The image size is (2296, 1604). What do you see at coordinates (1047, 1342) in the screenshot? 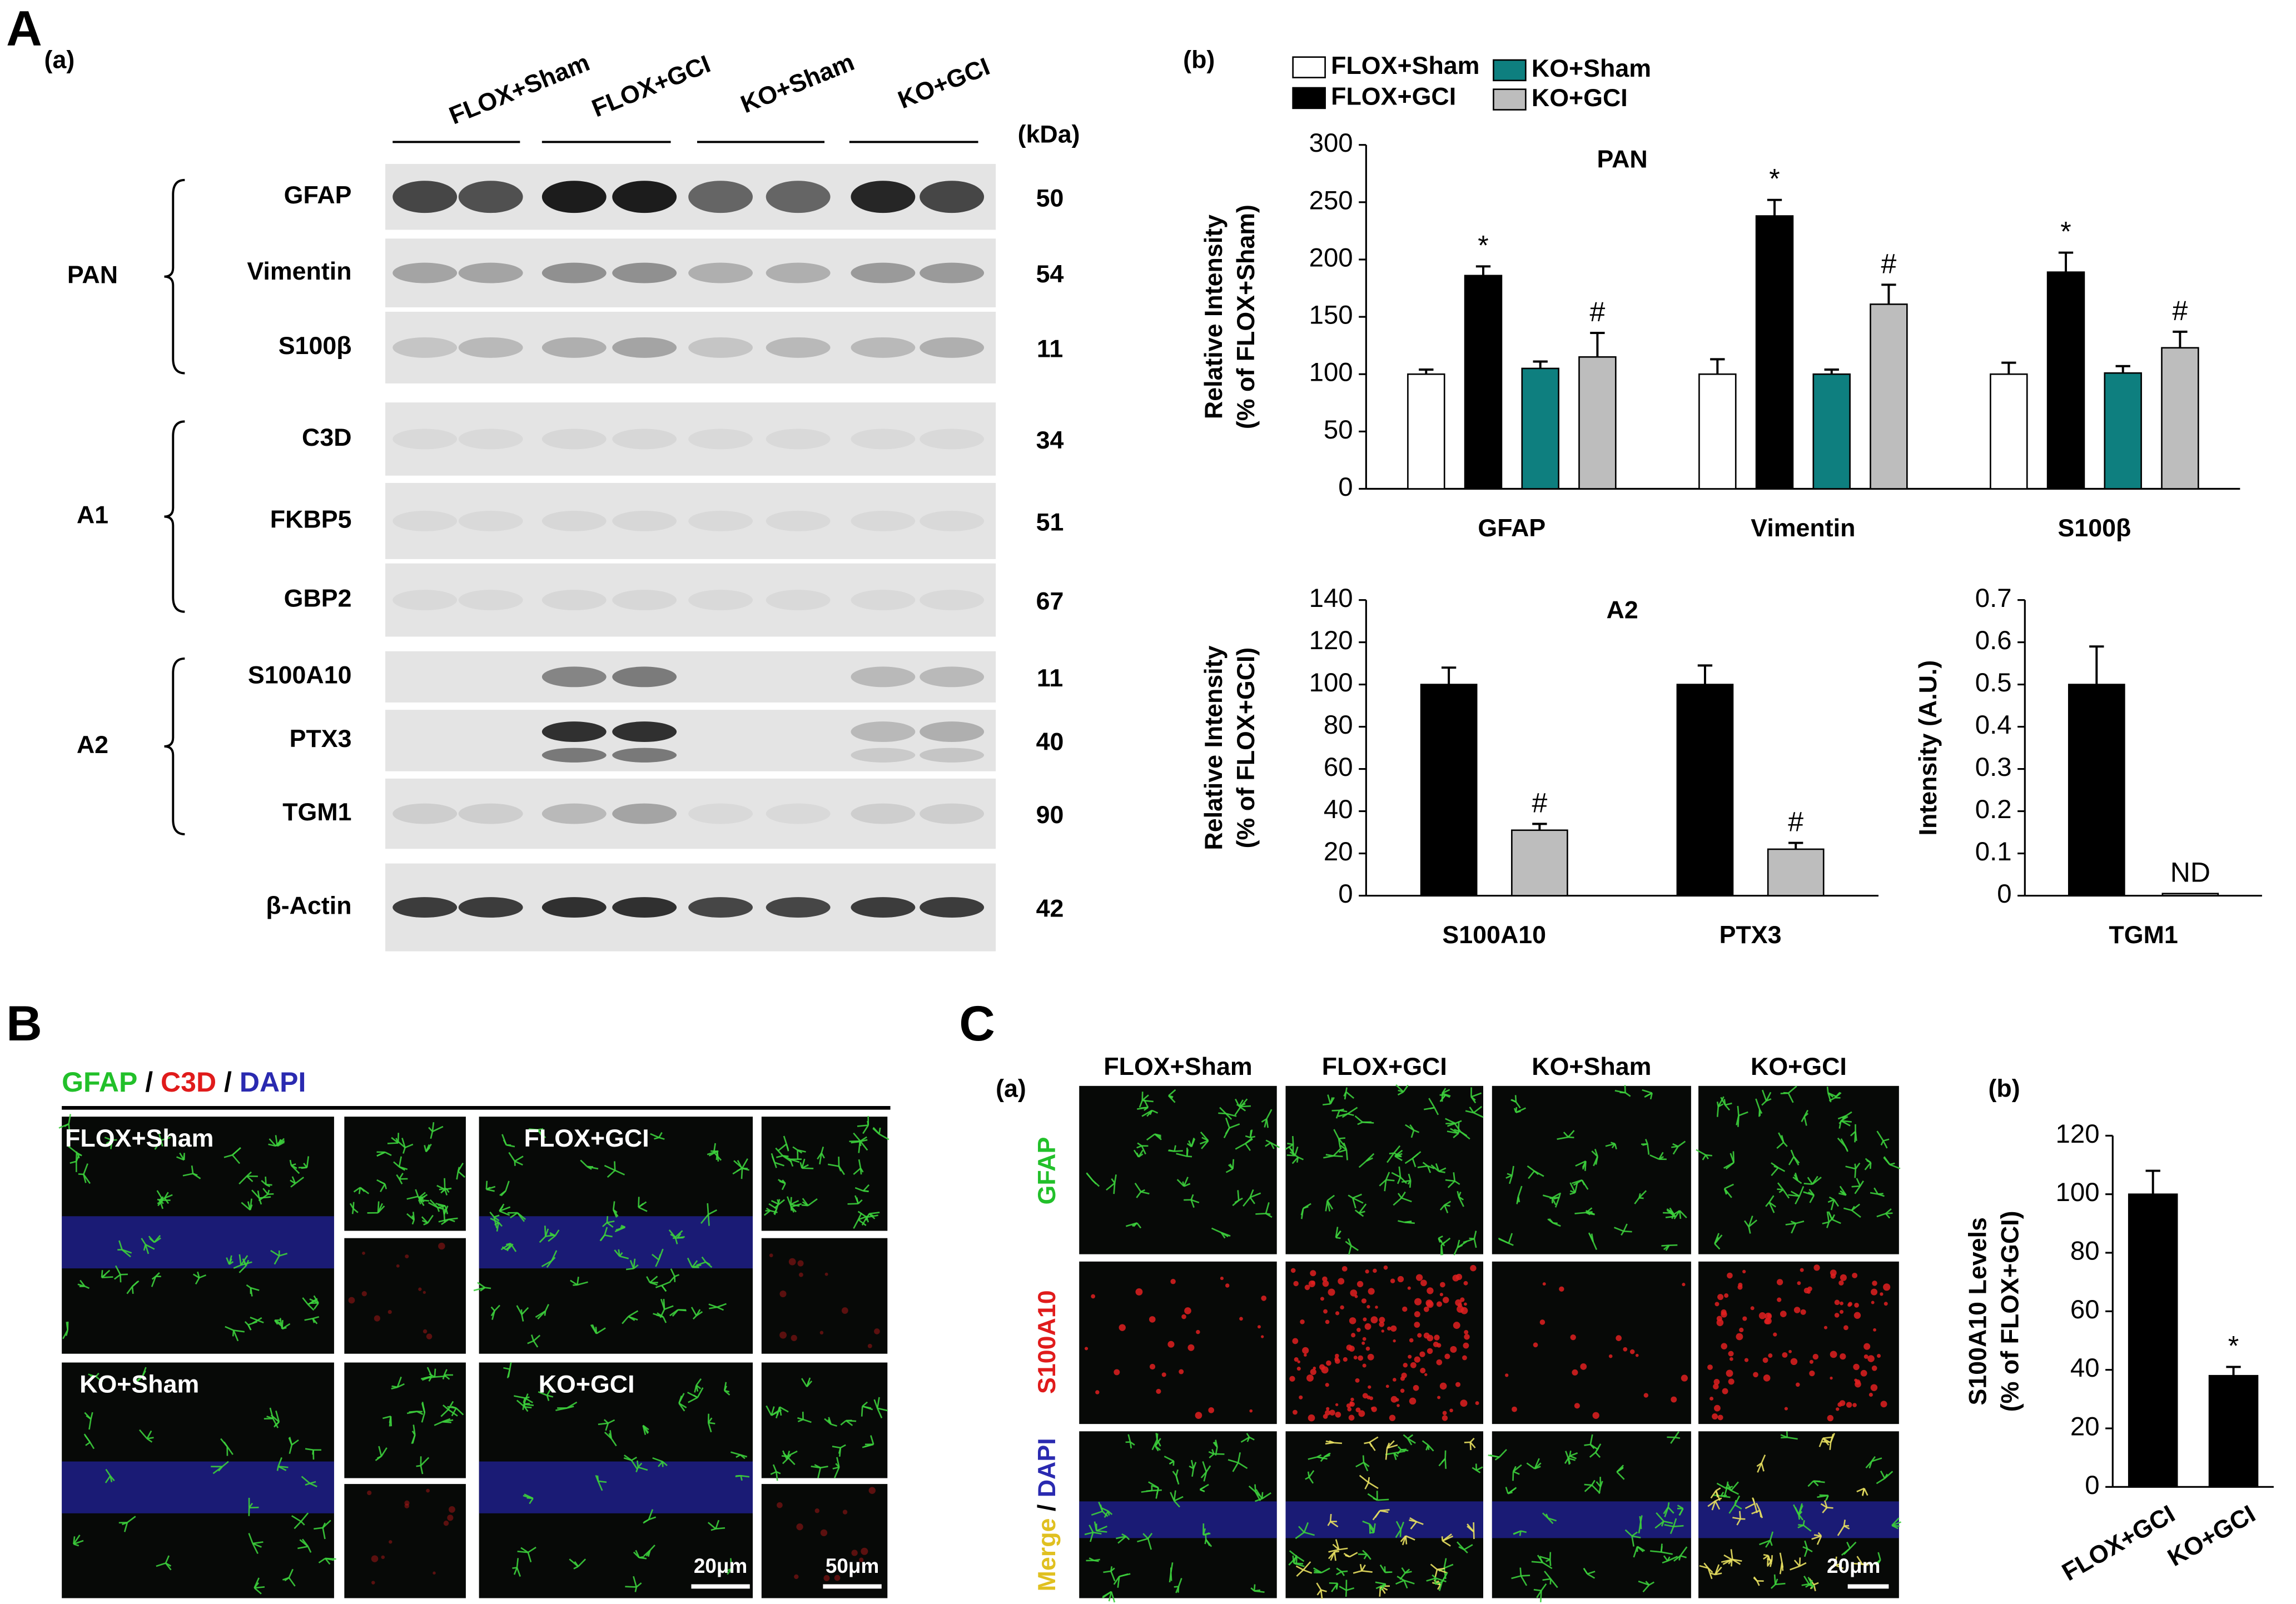
I see `stain: S100A10` at bounding box center [1047, 1342].